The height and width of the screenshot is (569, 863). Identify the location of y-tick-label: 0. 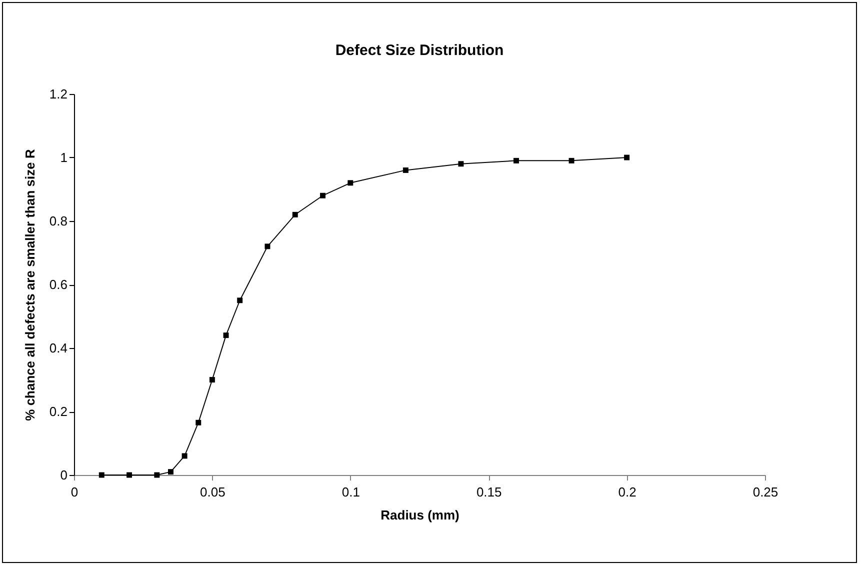
(64, 475).